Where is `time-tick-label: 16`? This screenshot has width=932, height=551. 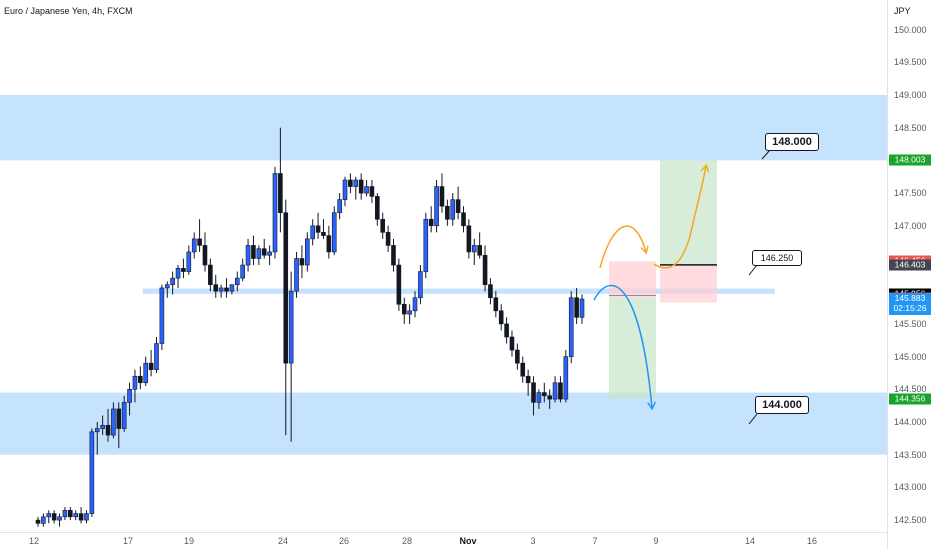
time-tick-label: 16 is located at coordinates (812, 541).